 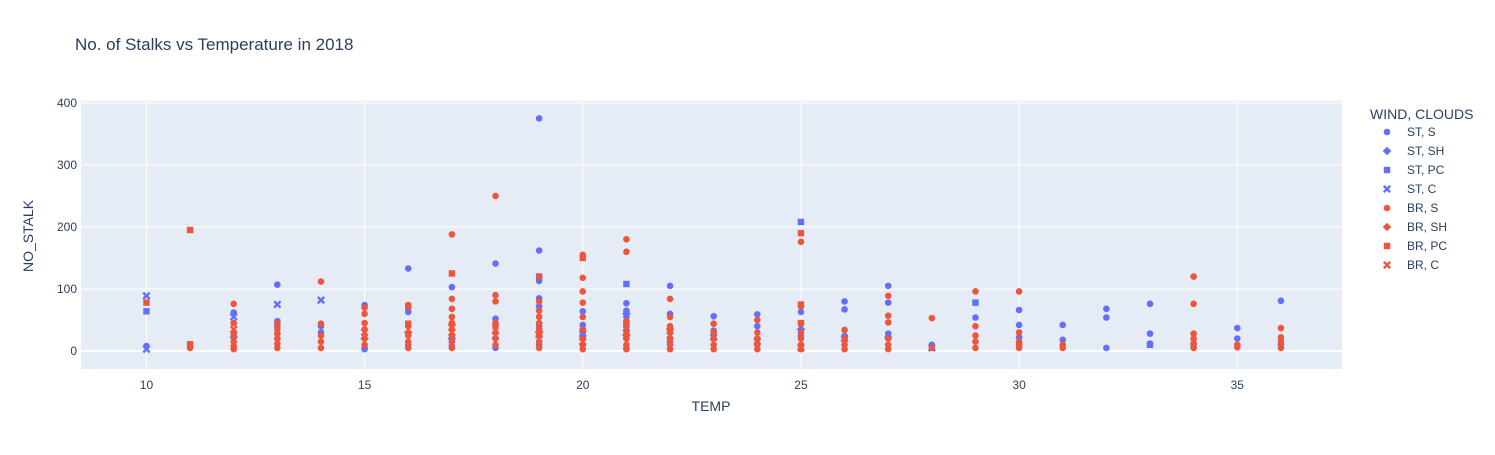 What do you see at coordinates (365, 385) in the screenshot?
I see `x-tick-label: 15` at bounding box center [365, 385].